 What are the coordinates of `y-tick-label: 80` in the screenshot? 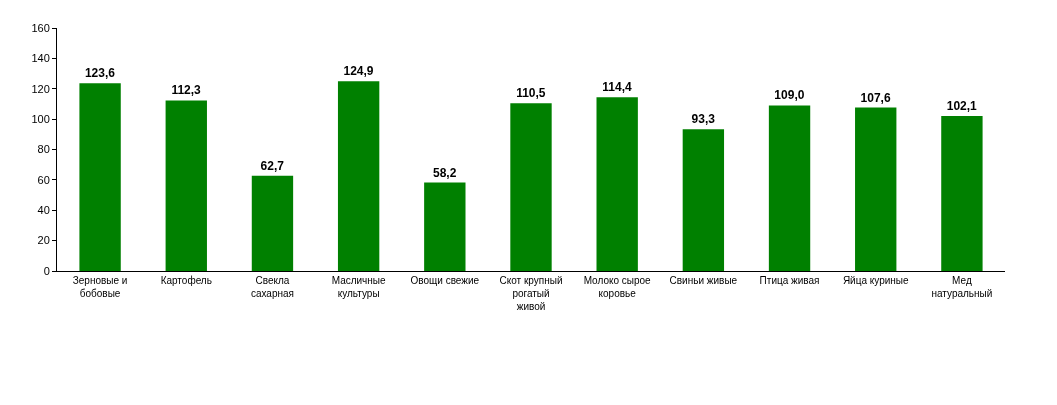 It's located at (43, 149).